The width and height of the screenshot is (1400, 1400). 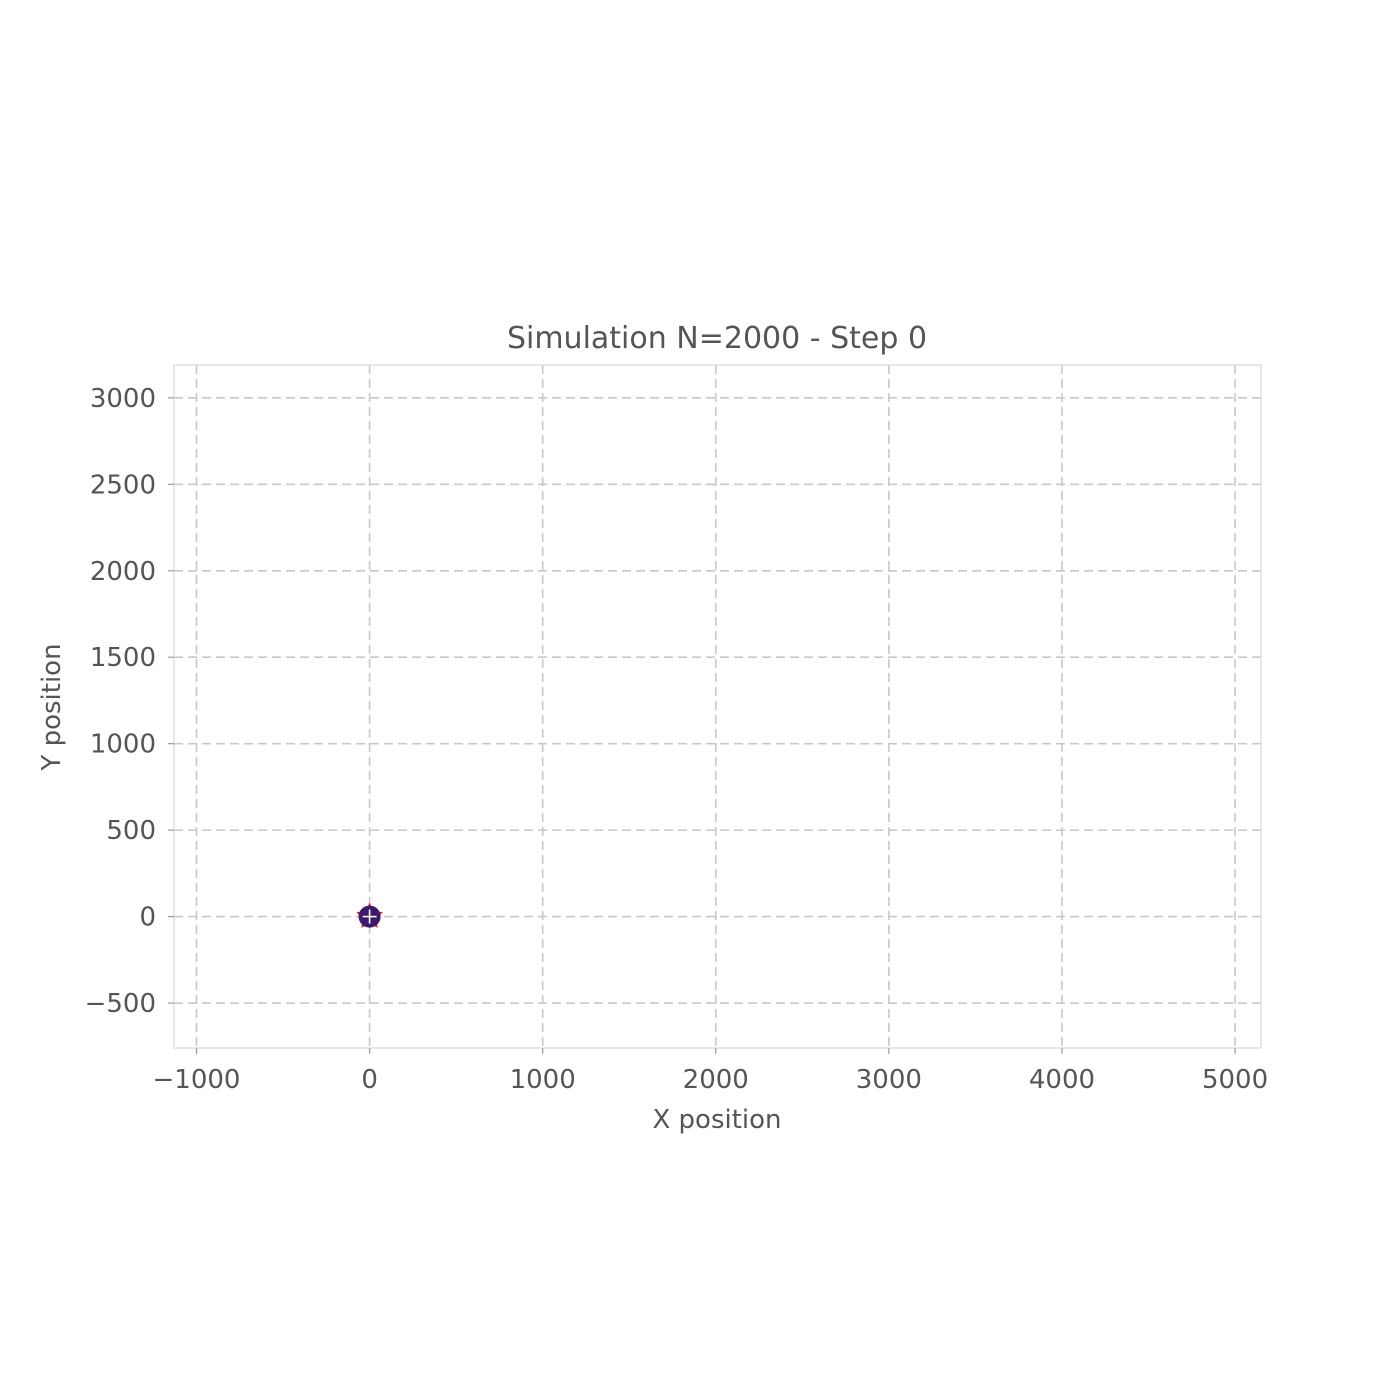 What do you see at coordinates (716, 1120) in the screenshot?
I see `x-axis-label: X position` at bounding box center [716, 1120].